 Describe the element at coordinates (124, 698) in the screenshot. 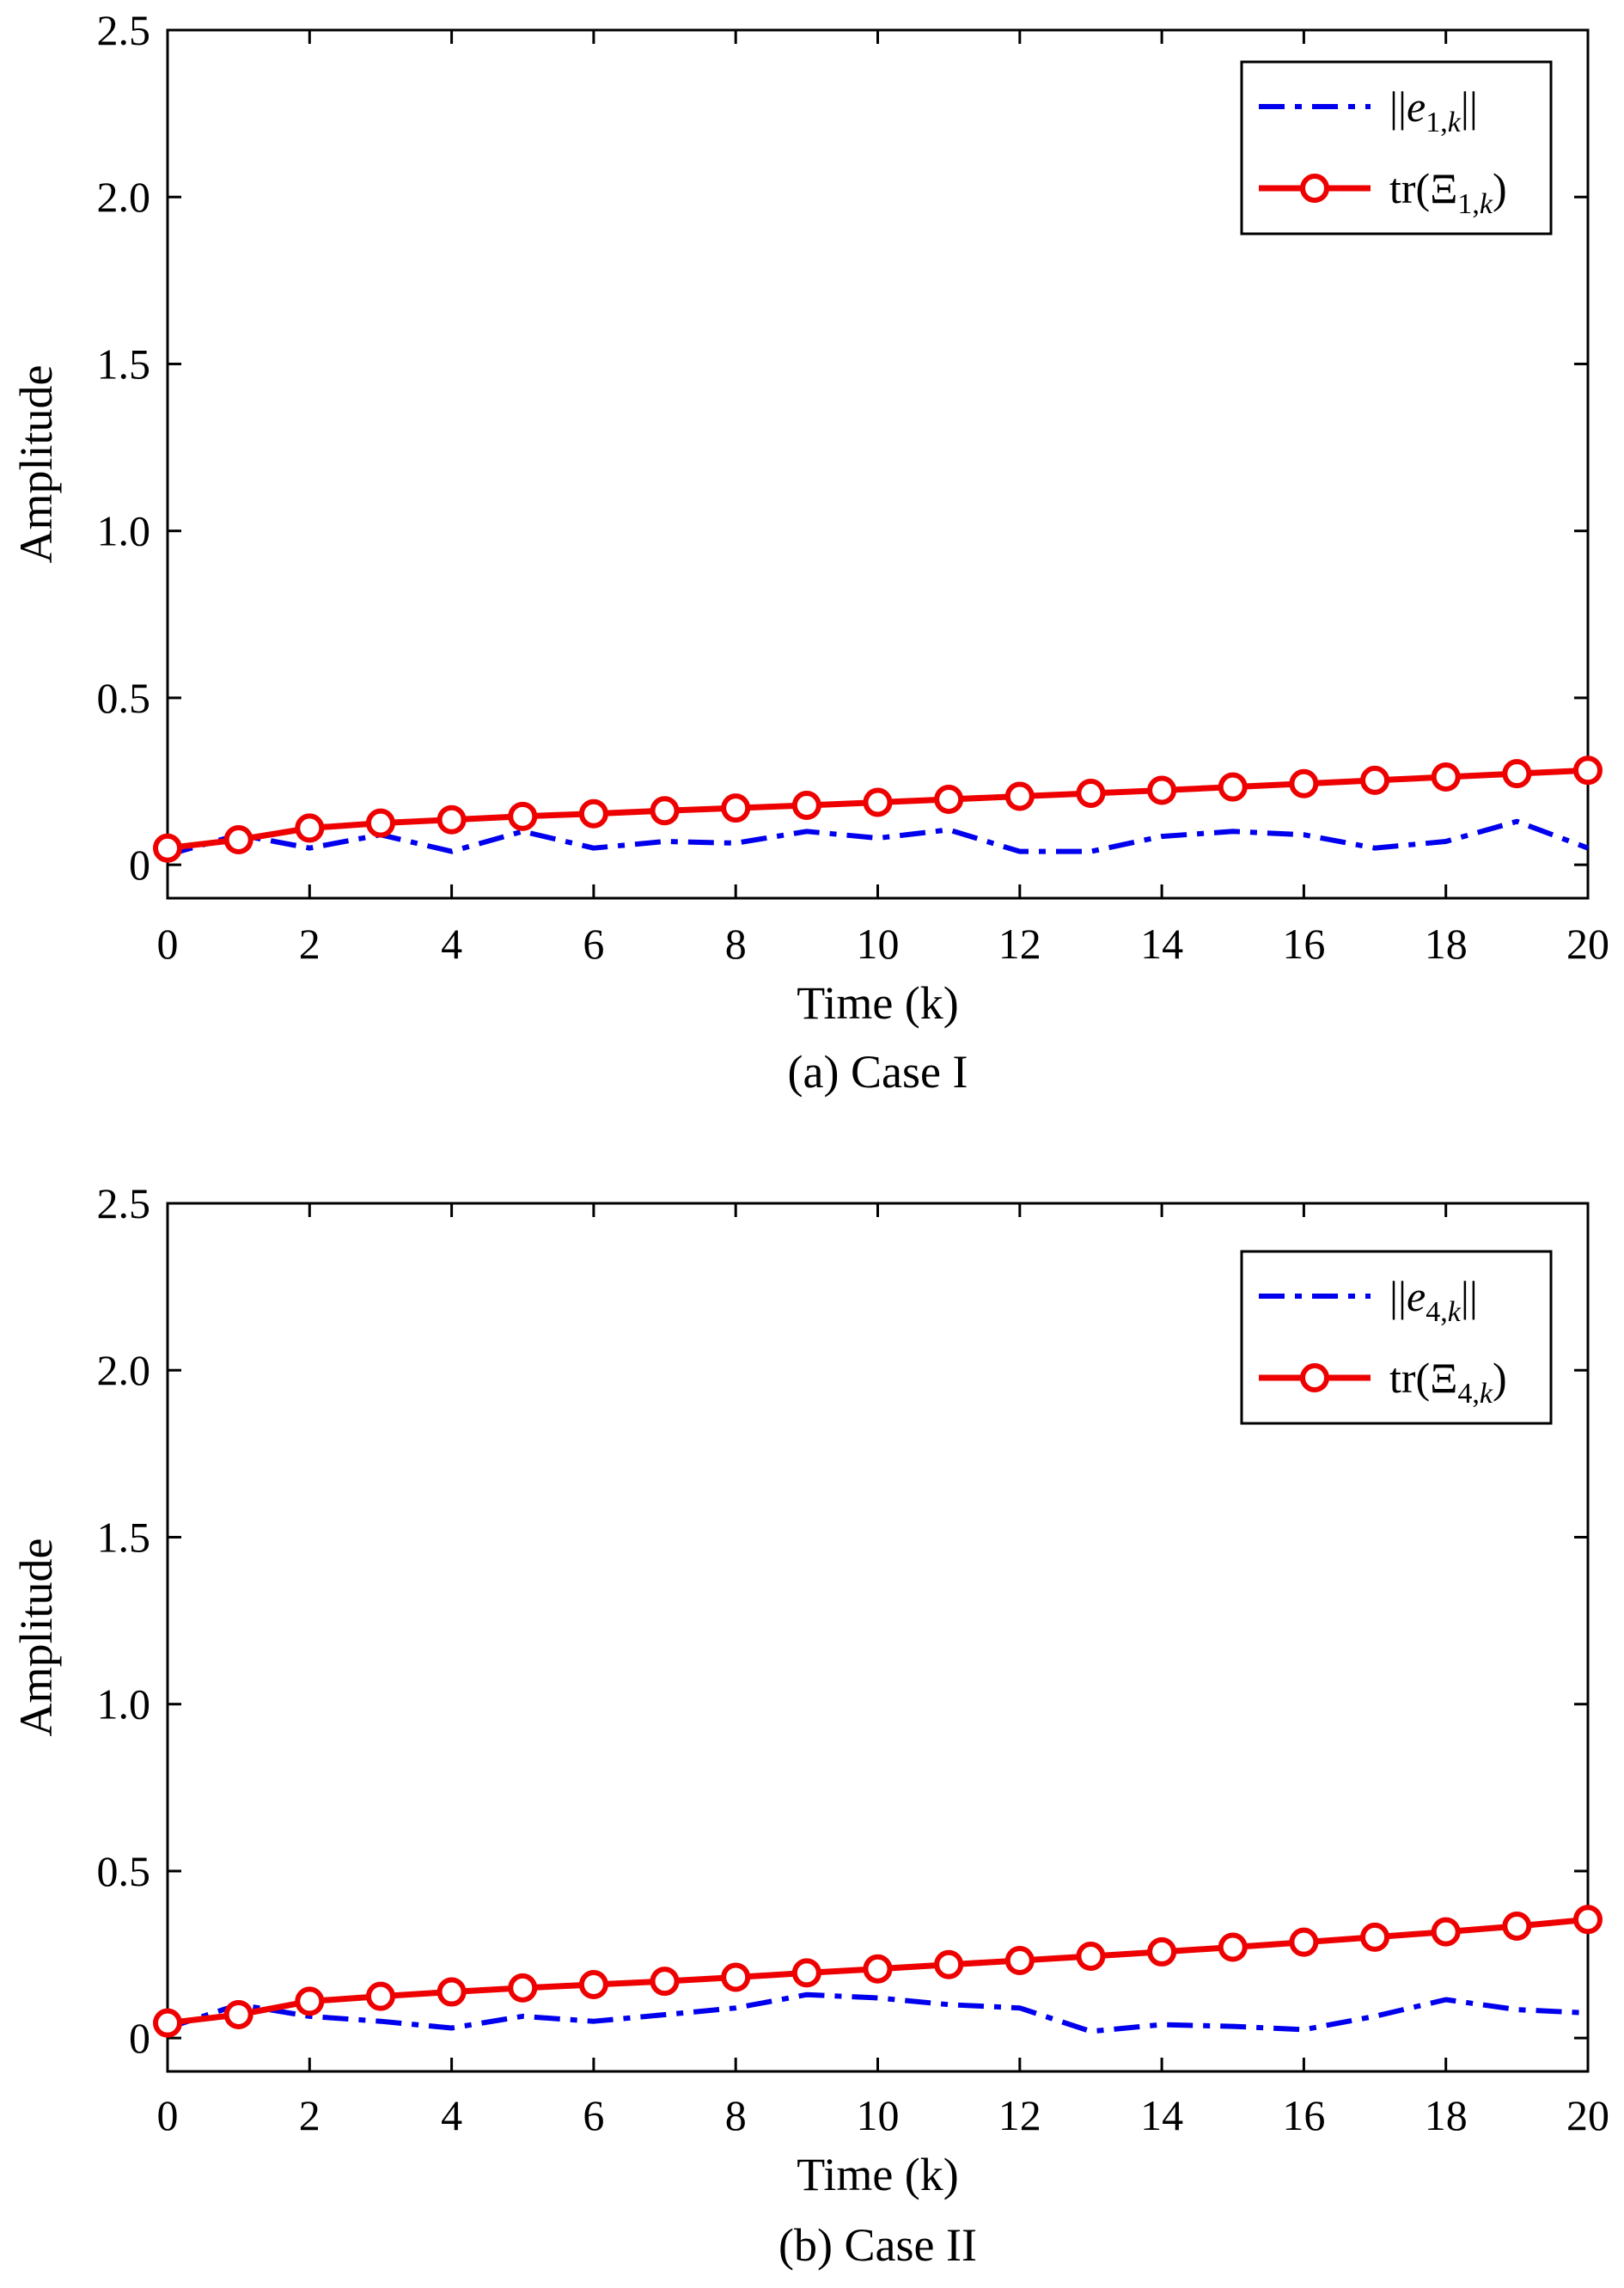

I see `y-tick-label: 0.5` at that location.